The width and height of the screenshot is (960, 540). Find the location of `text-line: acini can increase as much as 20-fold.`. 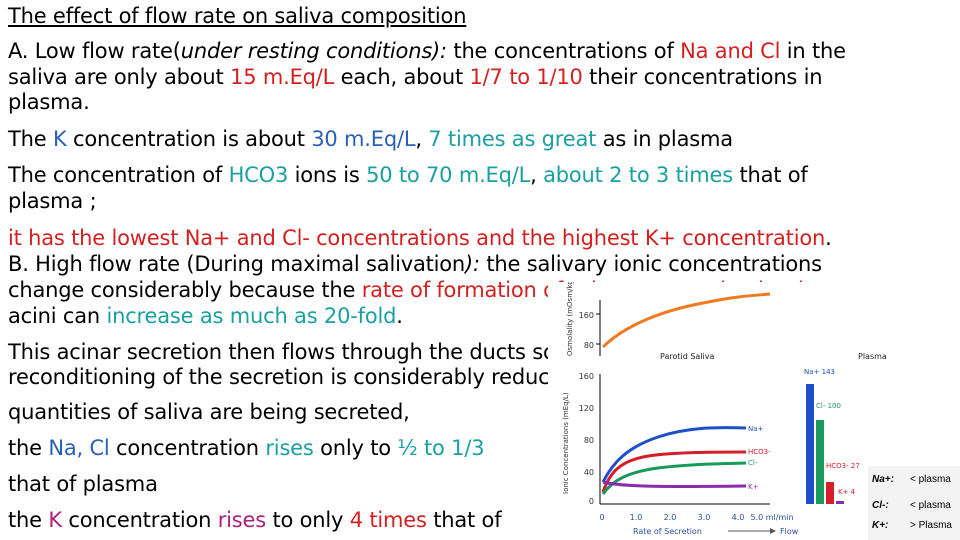

text-line: acini can increase as much as 20-fold. is located at coordinates (205, 316).